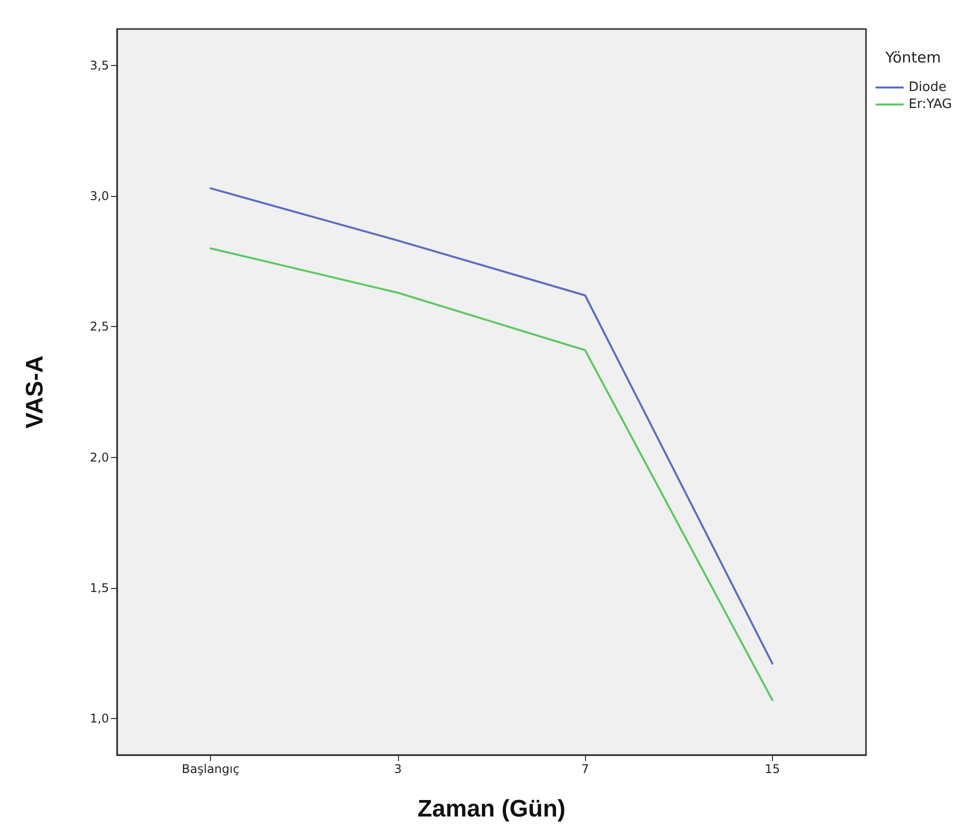 The height and width of the screenshot is (834, 971). Describe the element at coordinates (99, 718) in the screenshot. I see `y-tick-label: 1,0` at that location.